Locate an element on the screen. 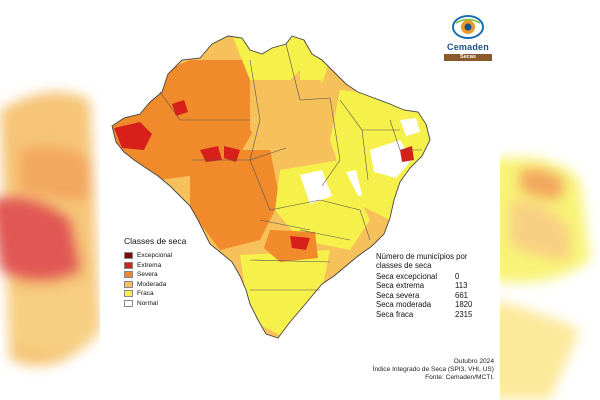 This screenshot has width=600, height=400. region-extrema-rondonia2 is located at coordinates (232, 154).